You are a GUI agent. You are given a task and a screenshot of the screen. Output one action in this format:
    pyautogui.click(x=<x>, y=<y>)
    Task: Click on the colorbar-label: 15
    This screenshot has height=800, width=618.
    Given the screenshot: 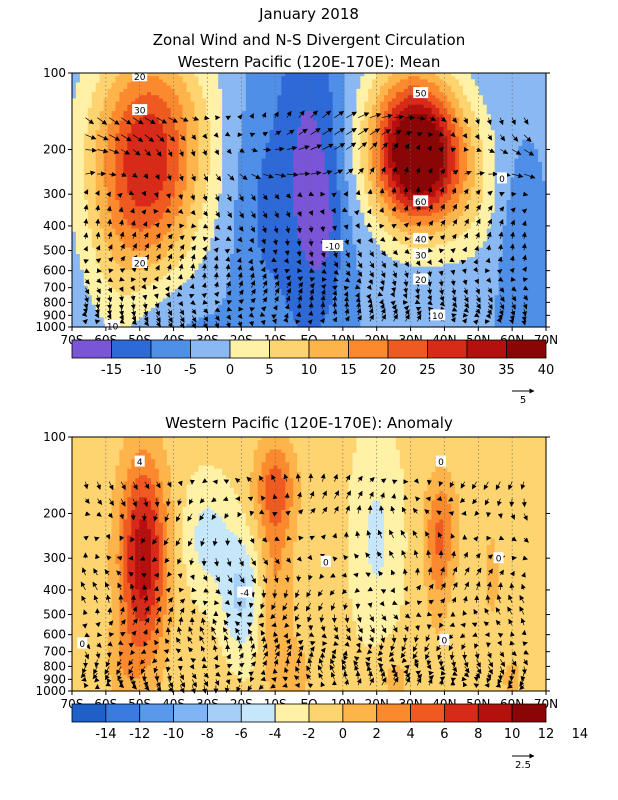 What is the action you would take?
    pyautogui.click(x=348, y=370)
    